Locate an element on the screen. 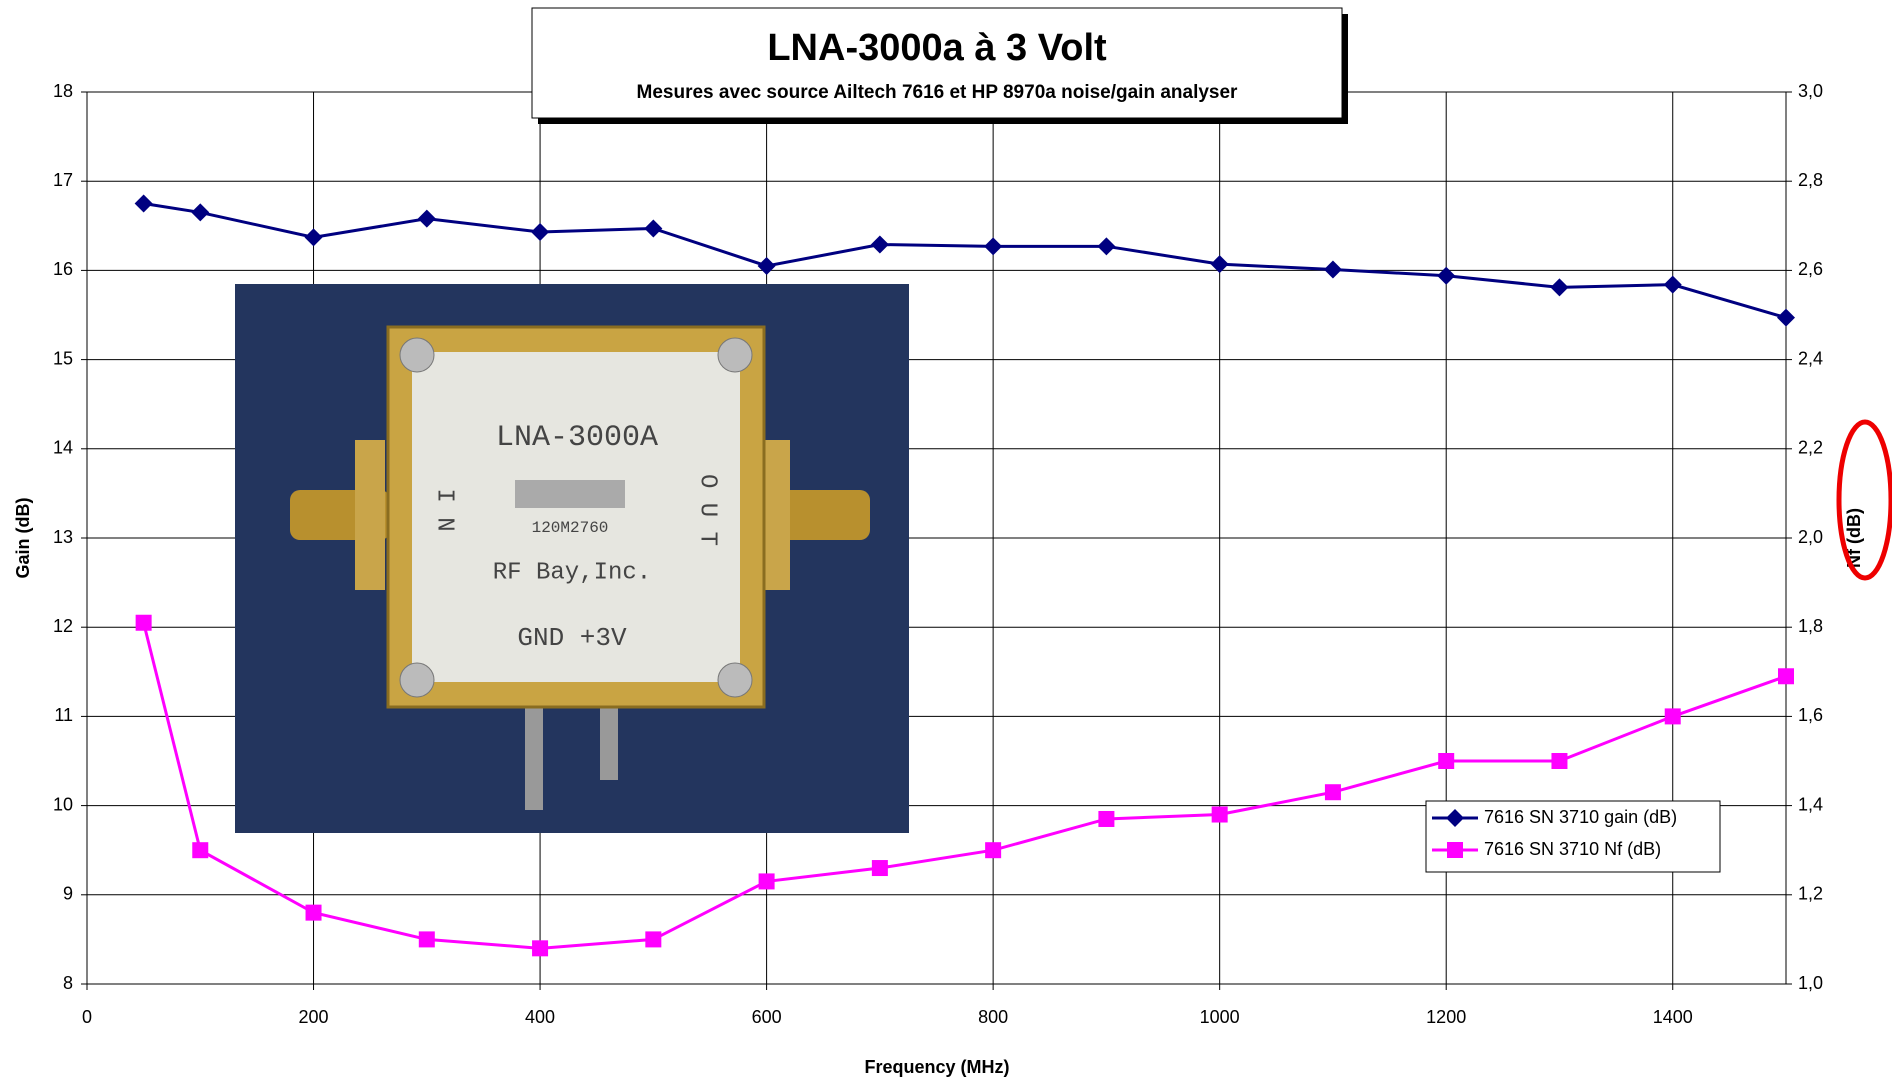 This screenshot has height=1085, width=1892. y-tick-label: 16 is located at coordinates (63, 269).